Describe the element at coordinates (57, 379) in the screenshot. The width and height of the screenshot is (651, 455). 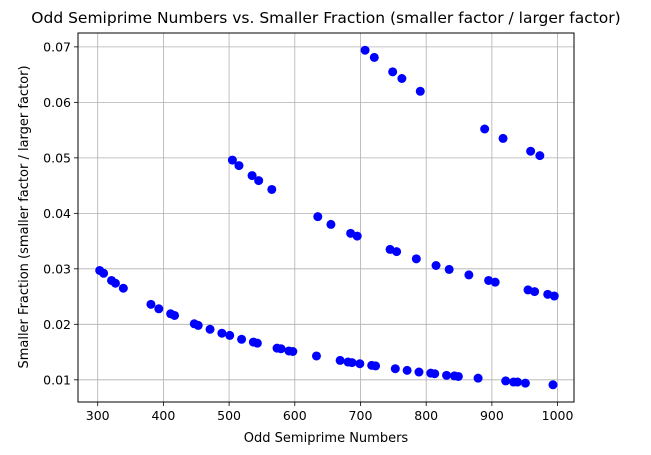
I see `y-tick-label: 0.01` at that location.